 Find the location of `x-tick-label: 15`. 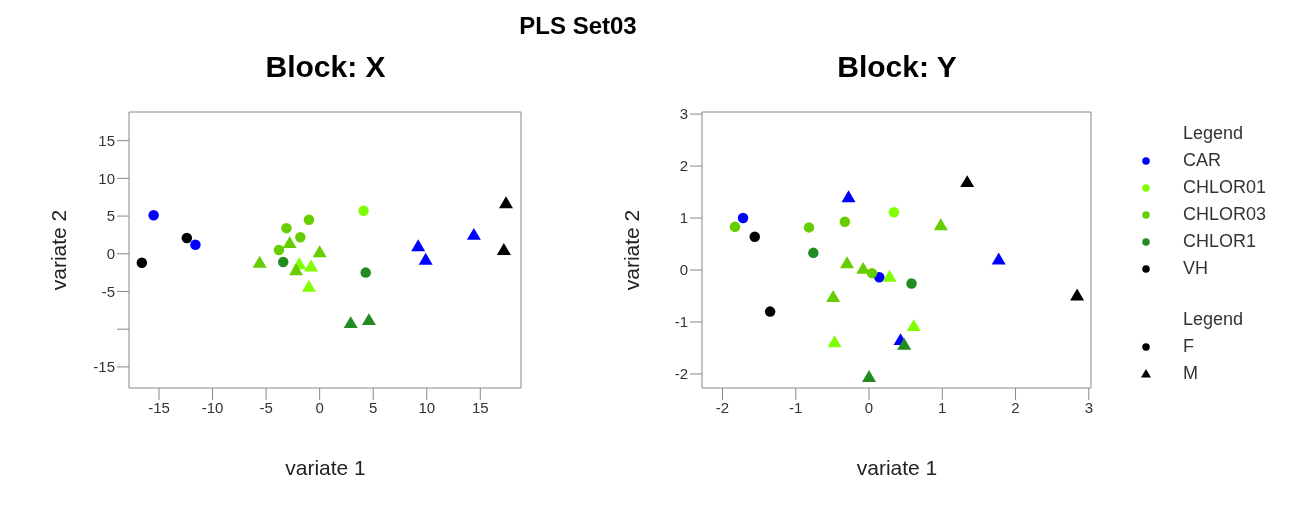

x-tick-label: 15 is located at coordinates (480, 407).